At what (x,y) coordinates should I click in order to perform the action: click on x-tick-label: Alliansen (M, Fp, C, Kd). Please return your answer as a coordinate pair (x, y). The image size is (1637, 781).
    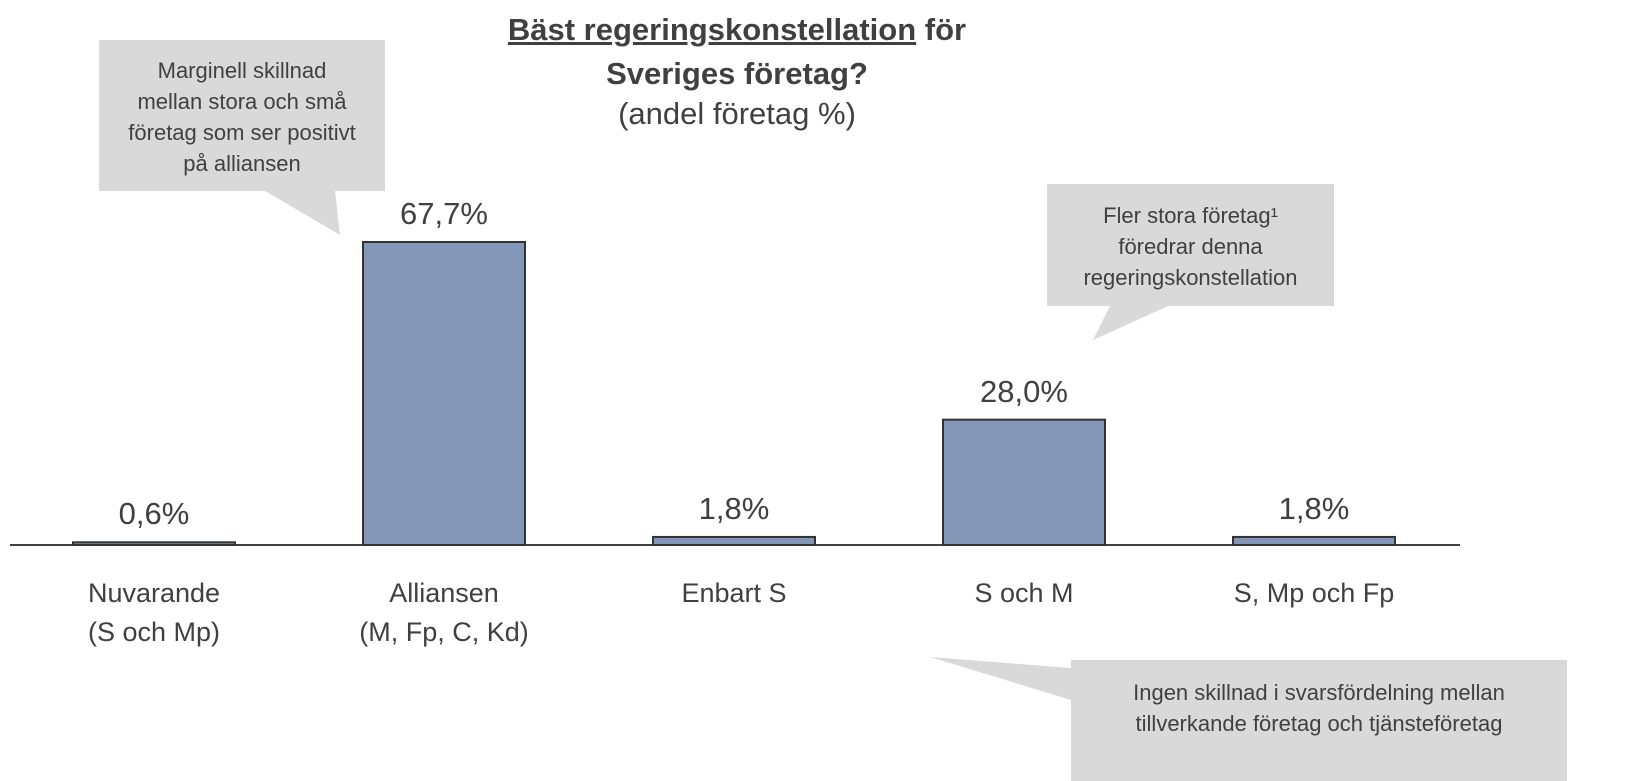
    Looking at the image, I should click on (444, 612).